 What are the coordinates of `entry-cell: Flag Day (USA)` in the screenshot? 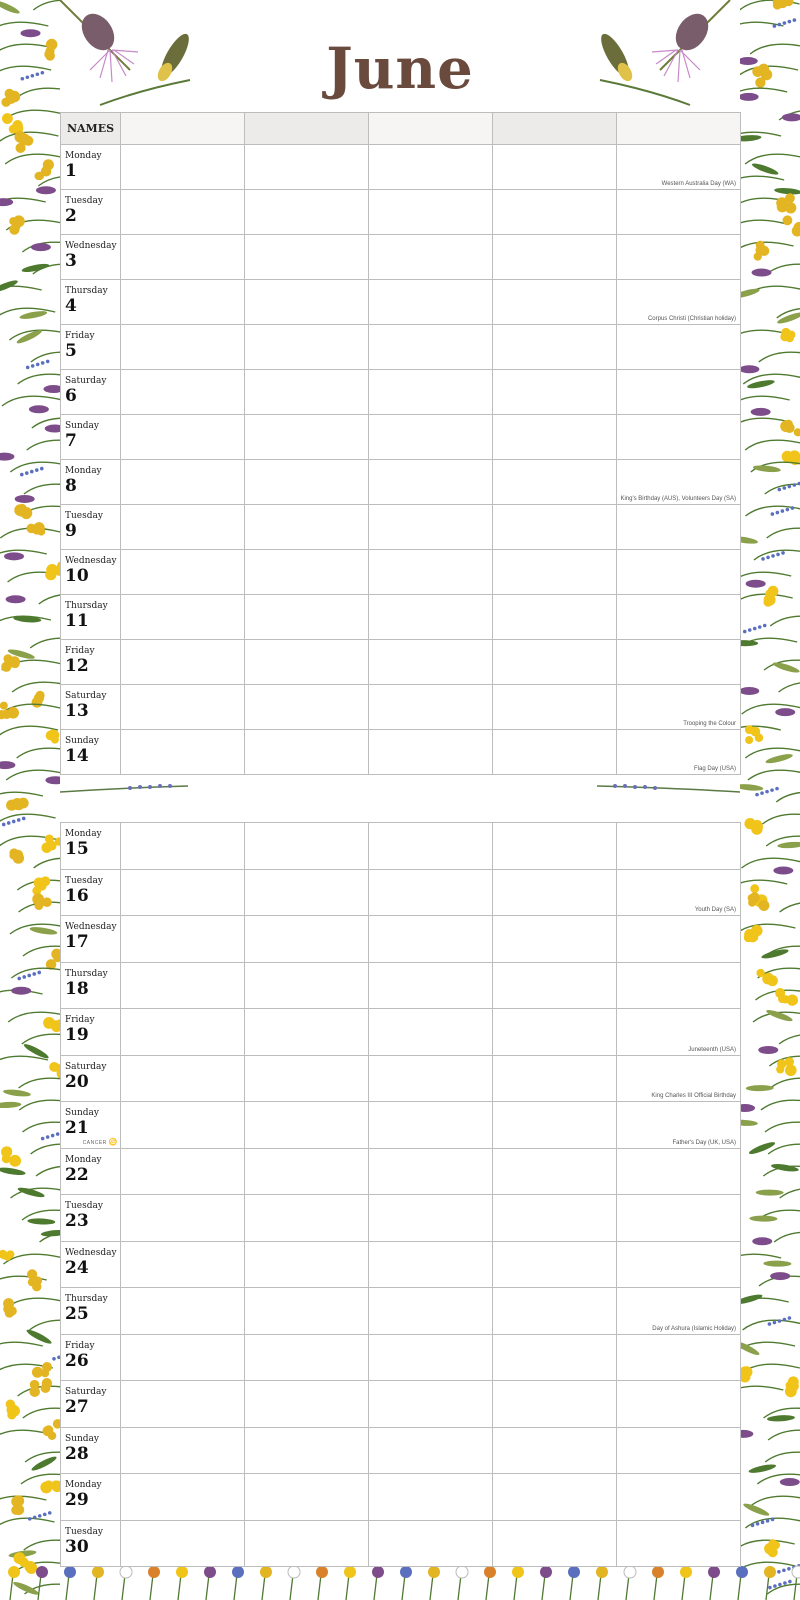 It's located at (678, 752).